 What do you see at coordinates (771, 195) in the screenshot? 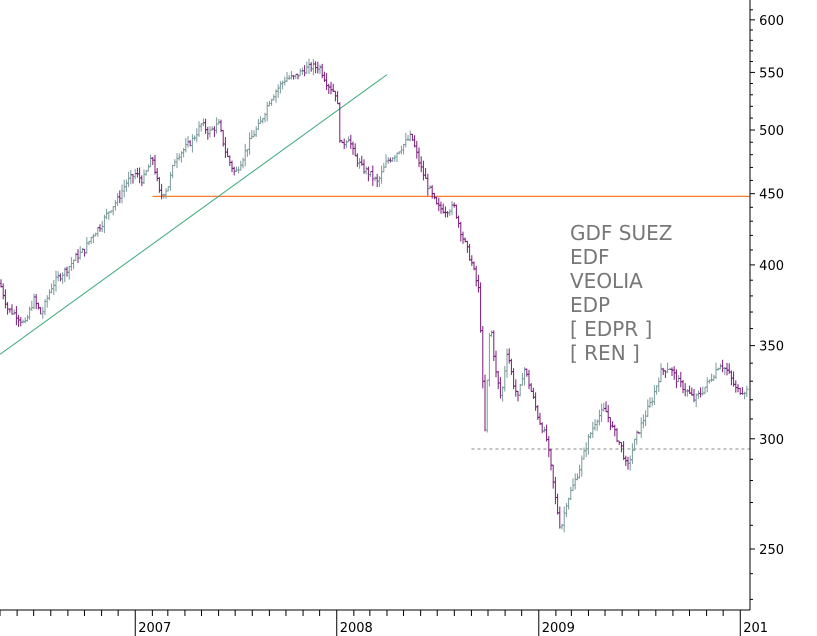
I see `y-tick-label: 450` at bounding box center [771, 195].